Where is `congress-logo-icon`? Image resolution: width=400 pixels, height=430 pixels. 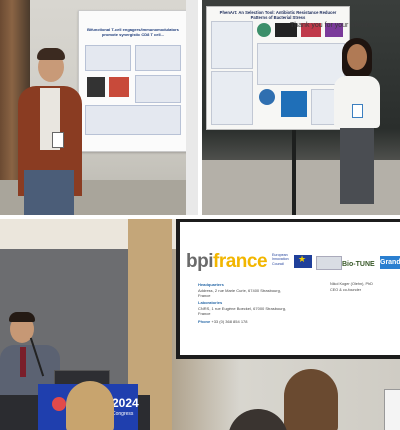
congress-logo-icon is located at coordinates (59, 404).